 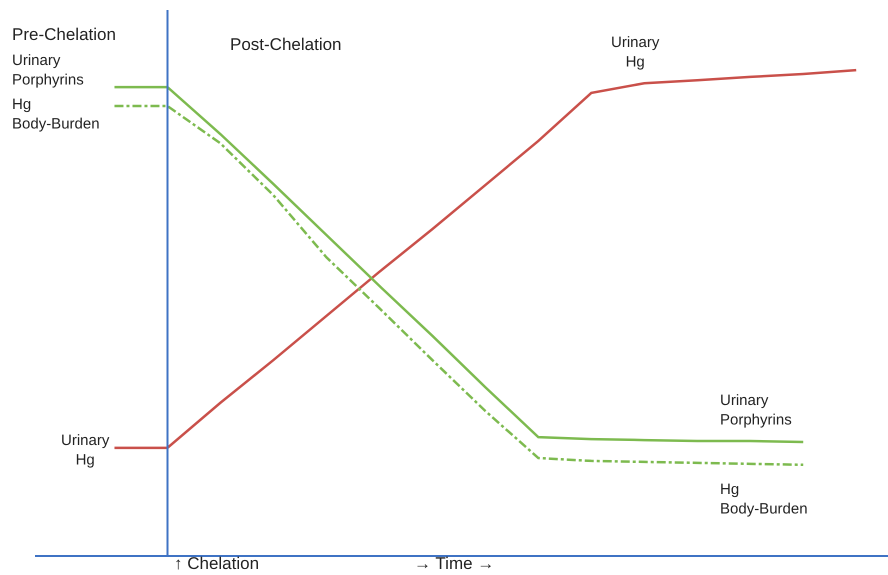 I want to click on annotation: ↑ Chelation, so click(x=217, y=563).